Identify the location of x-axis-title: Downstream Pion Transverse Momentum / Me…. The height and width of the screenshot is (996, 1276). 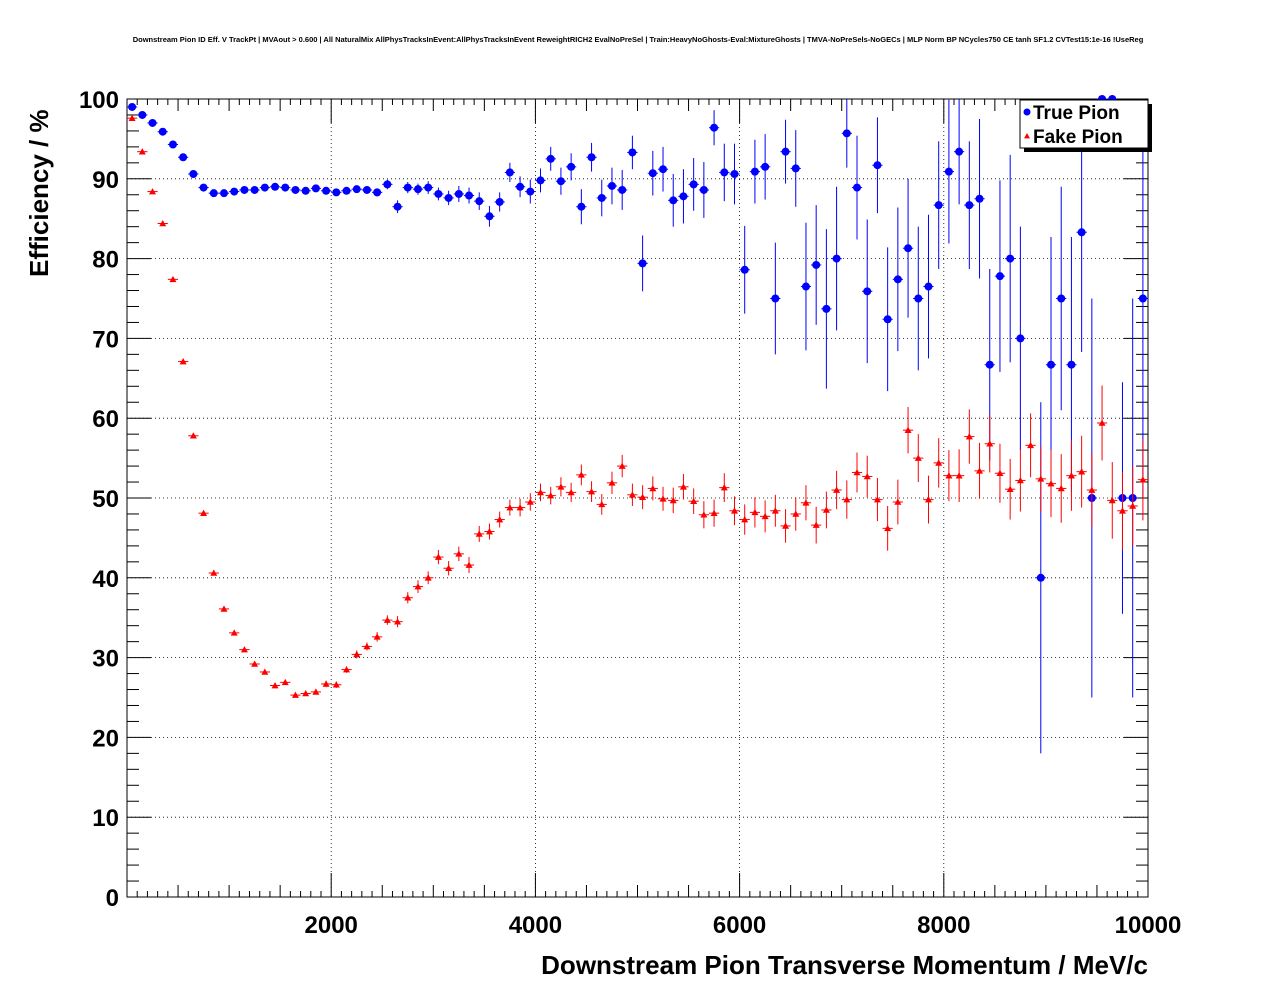
(844, 965).